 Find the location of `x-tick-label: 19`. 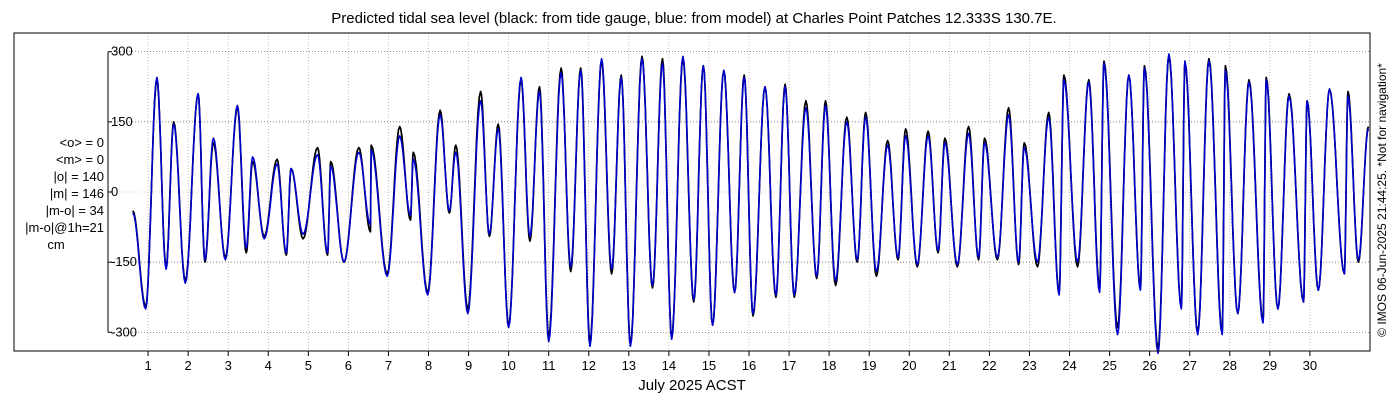

x-tick-label: 19 is located at coordinates (869, 365).